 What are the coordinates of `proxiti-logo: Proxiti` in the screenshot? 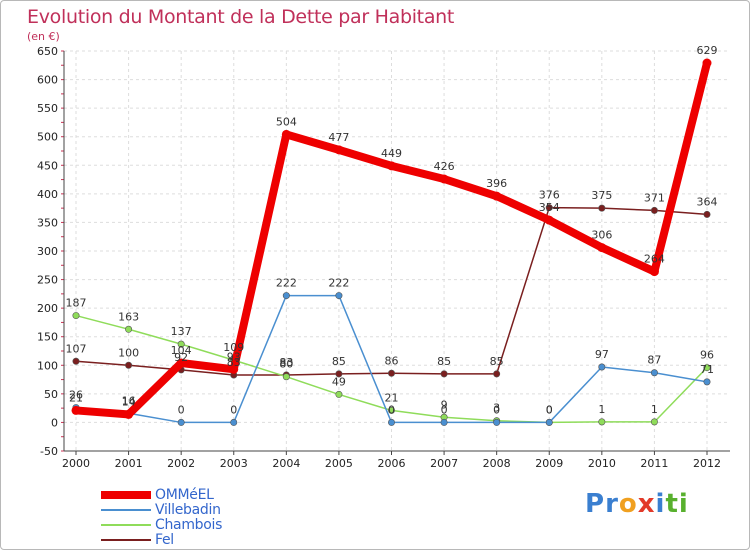 It's located at (637, 504).